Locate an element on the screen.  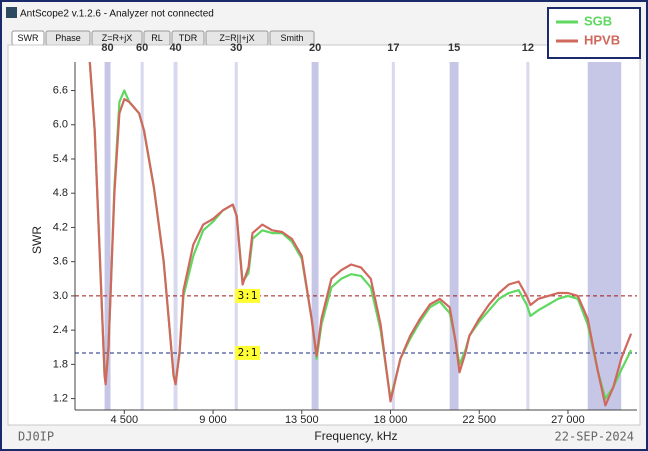
y-tick-label: 3.0 is located at coordinates (60, 296).